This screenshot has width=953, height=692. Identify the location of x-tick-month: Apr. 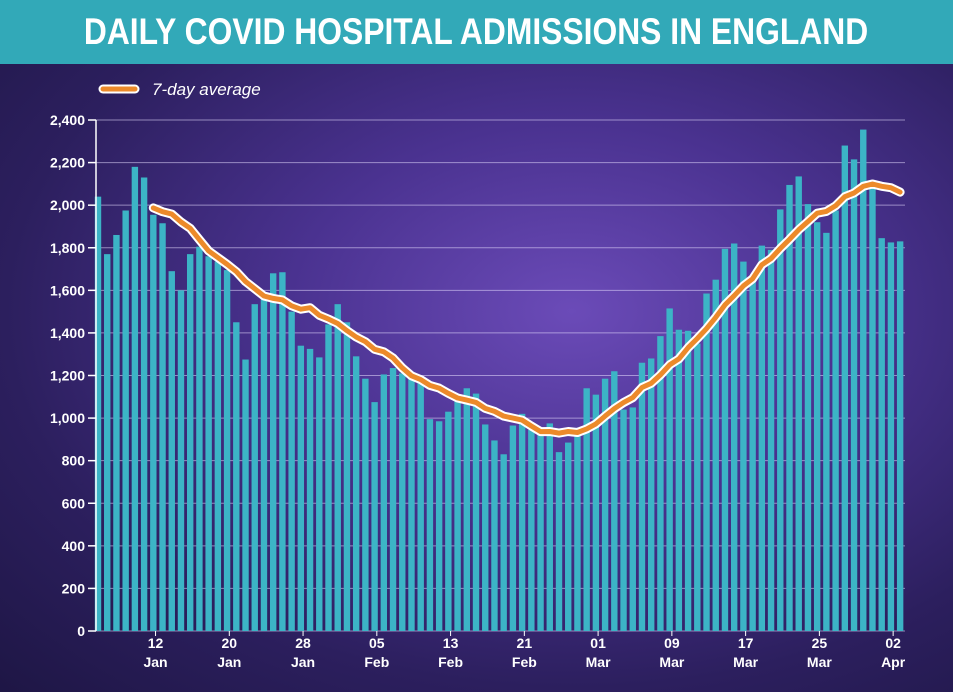
(893, 662).